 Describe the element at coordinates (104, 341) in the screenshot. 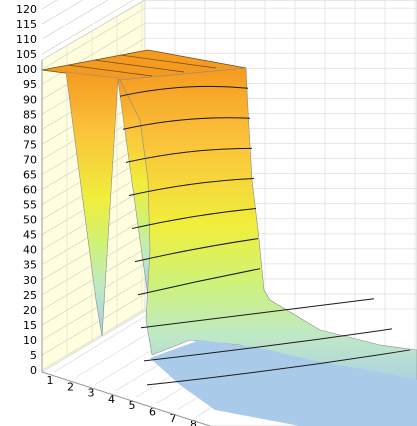

I see `floor-gridline` at that location.